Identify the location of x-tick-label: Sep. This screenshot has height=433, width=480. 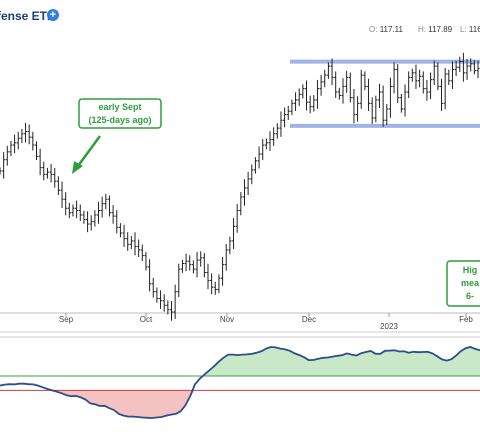
(66, 319).